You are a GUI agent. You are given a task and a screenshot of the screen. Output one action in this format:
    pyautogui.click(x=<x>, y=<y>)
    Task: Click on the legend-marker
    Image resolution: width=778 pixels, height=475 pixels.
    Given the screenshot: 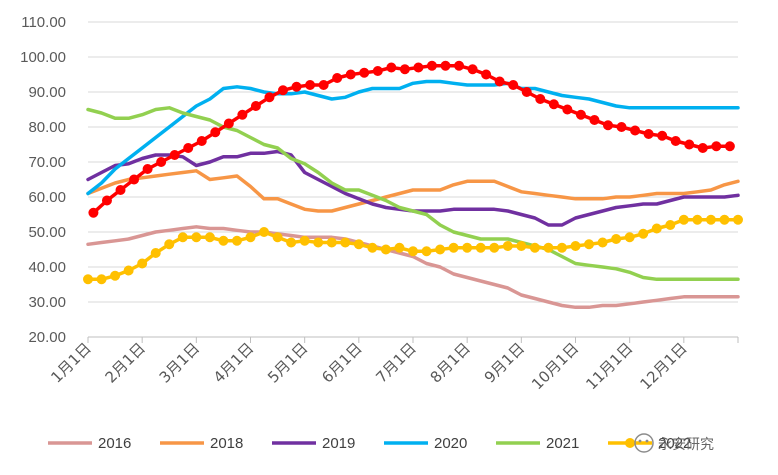 What is the action you would take?
    pyautogui.click(x=630, y=443)
    